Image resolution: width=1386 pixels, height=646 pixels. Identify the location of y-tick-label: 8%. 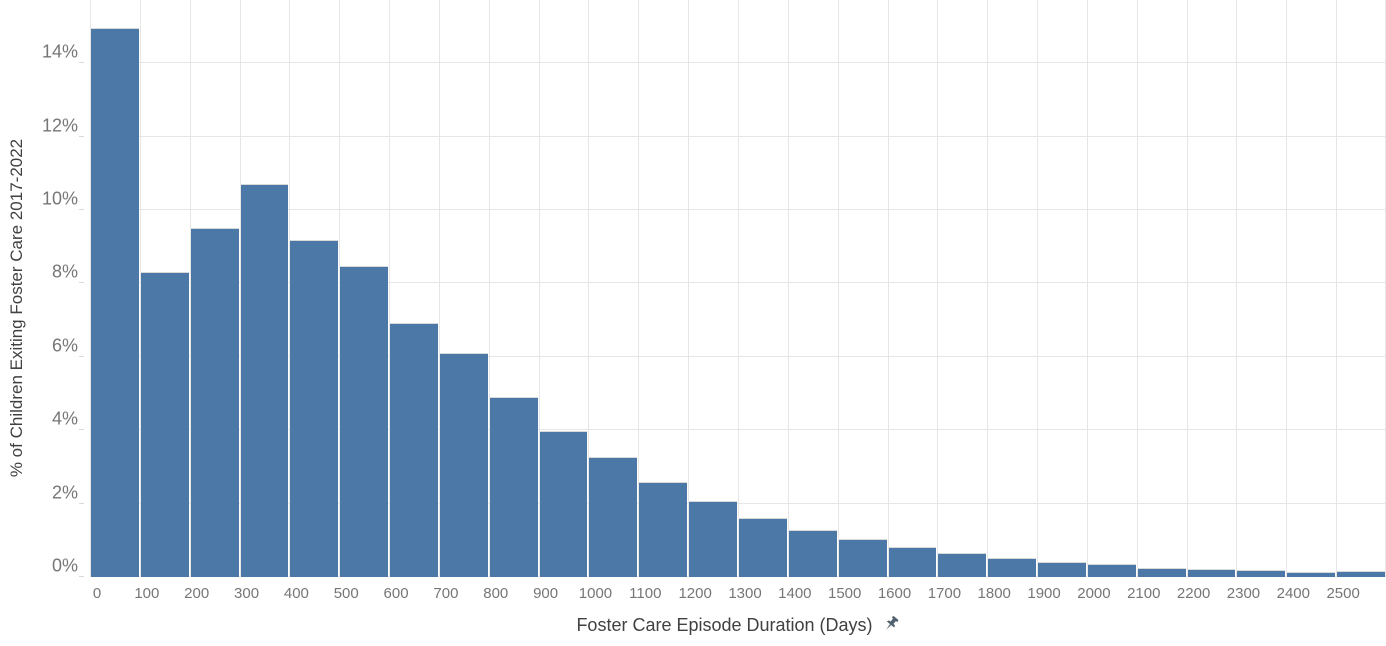
(64, 271).